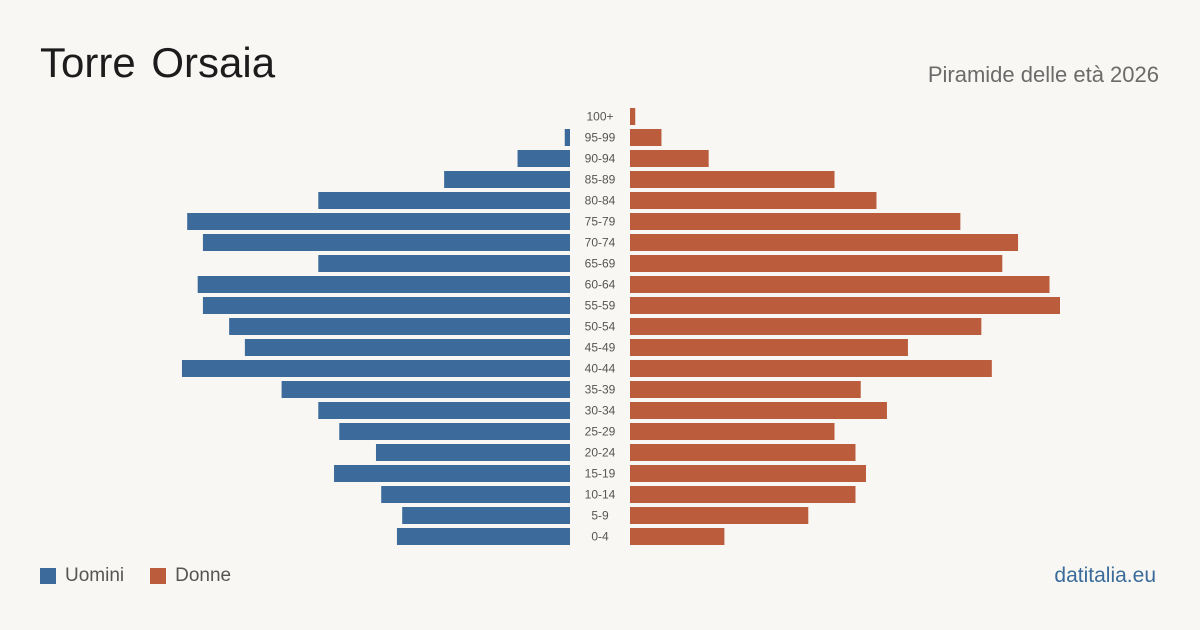 This screenshot has height=630, width=1200. Describe the element at coordinates (600, 537) in the screenshot. I see `age-label-0-4: 0-4` at that location.